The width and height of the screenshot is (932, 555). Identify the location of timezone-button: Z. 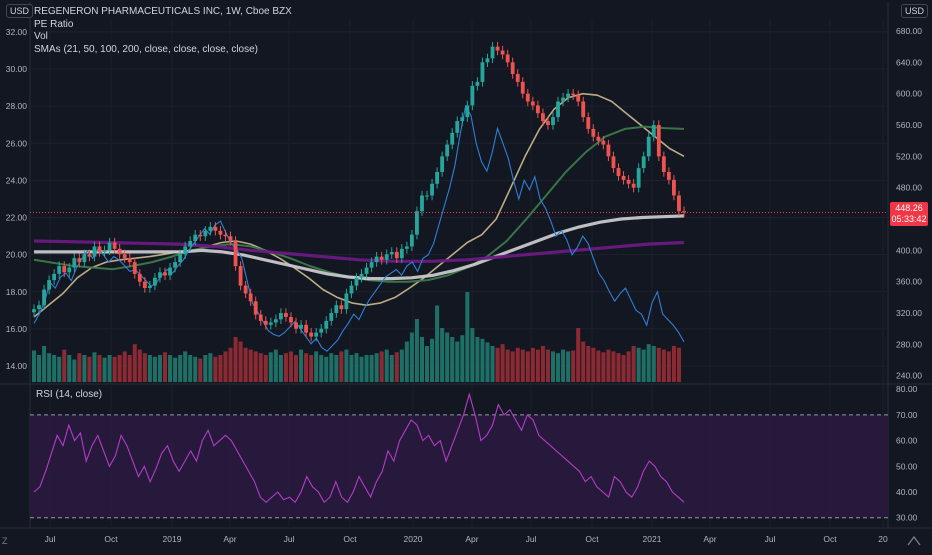
(5, 541).